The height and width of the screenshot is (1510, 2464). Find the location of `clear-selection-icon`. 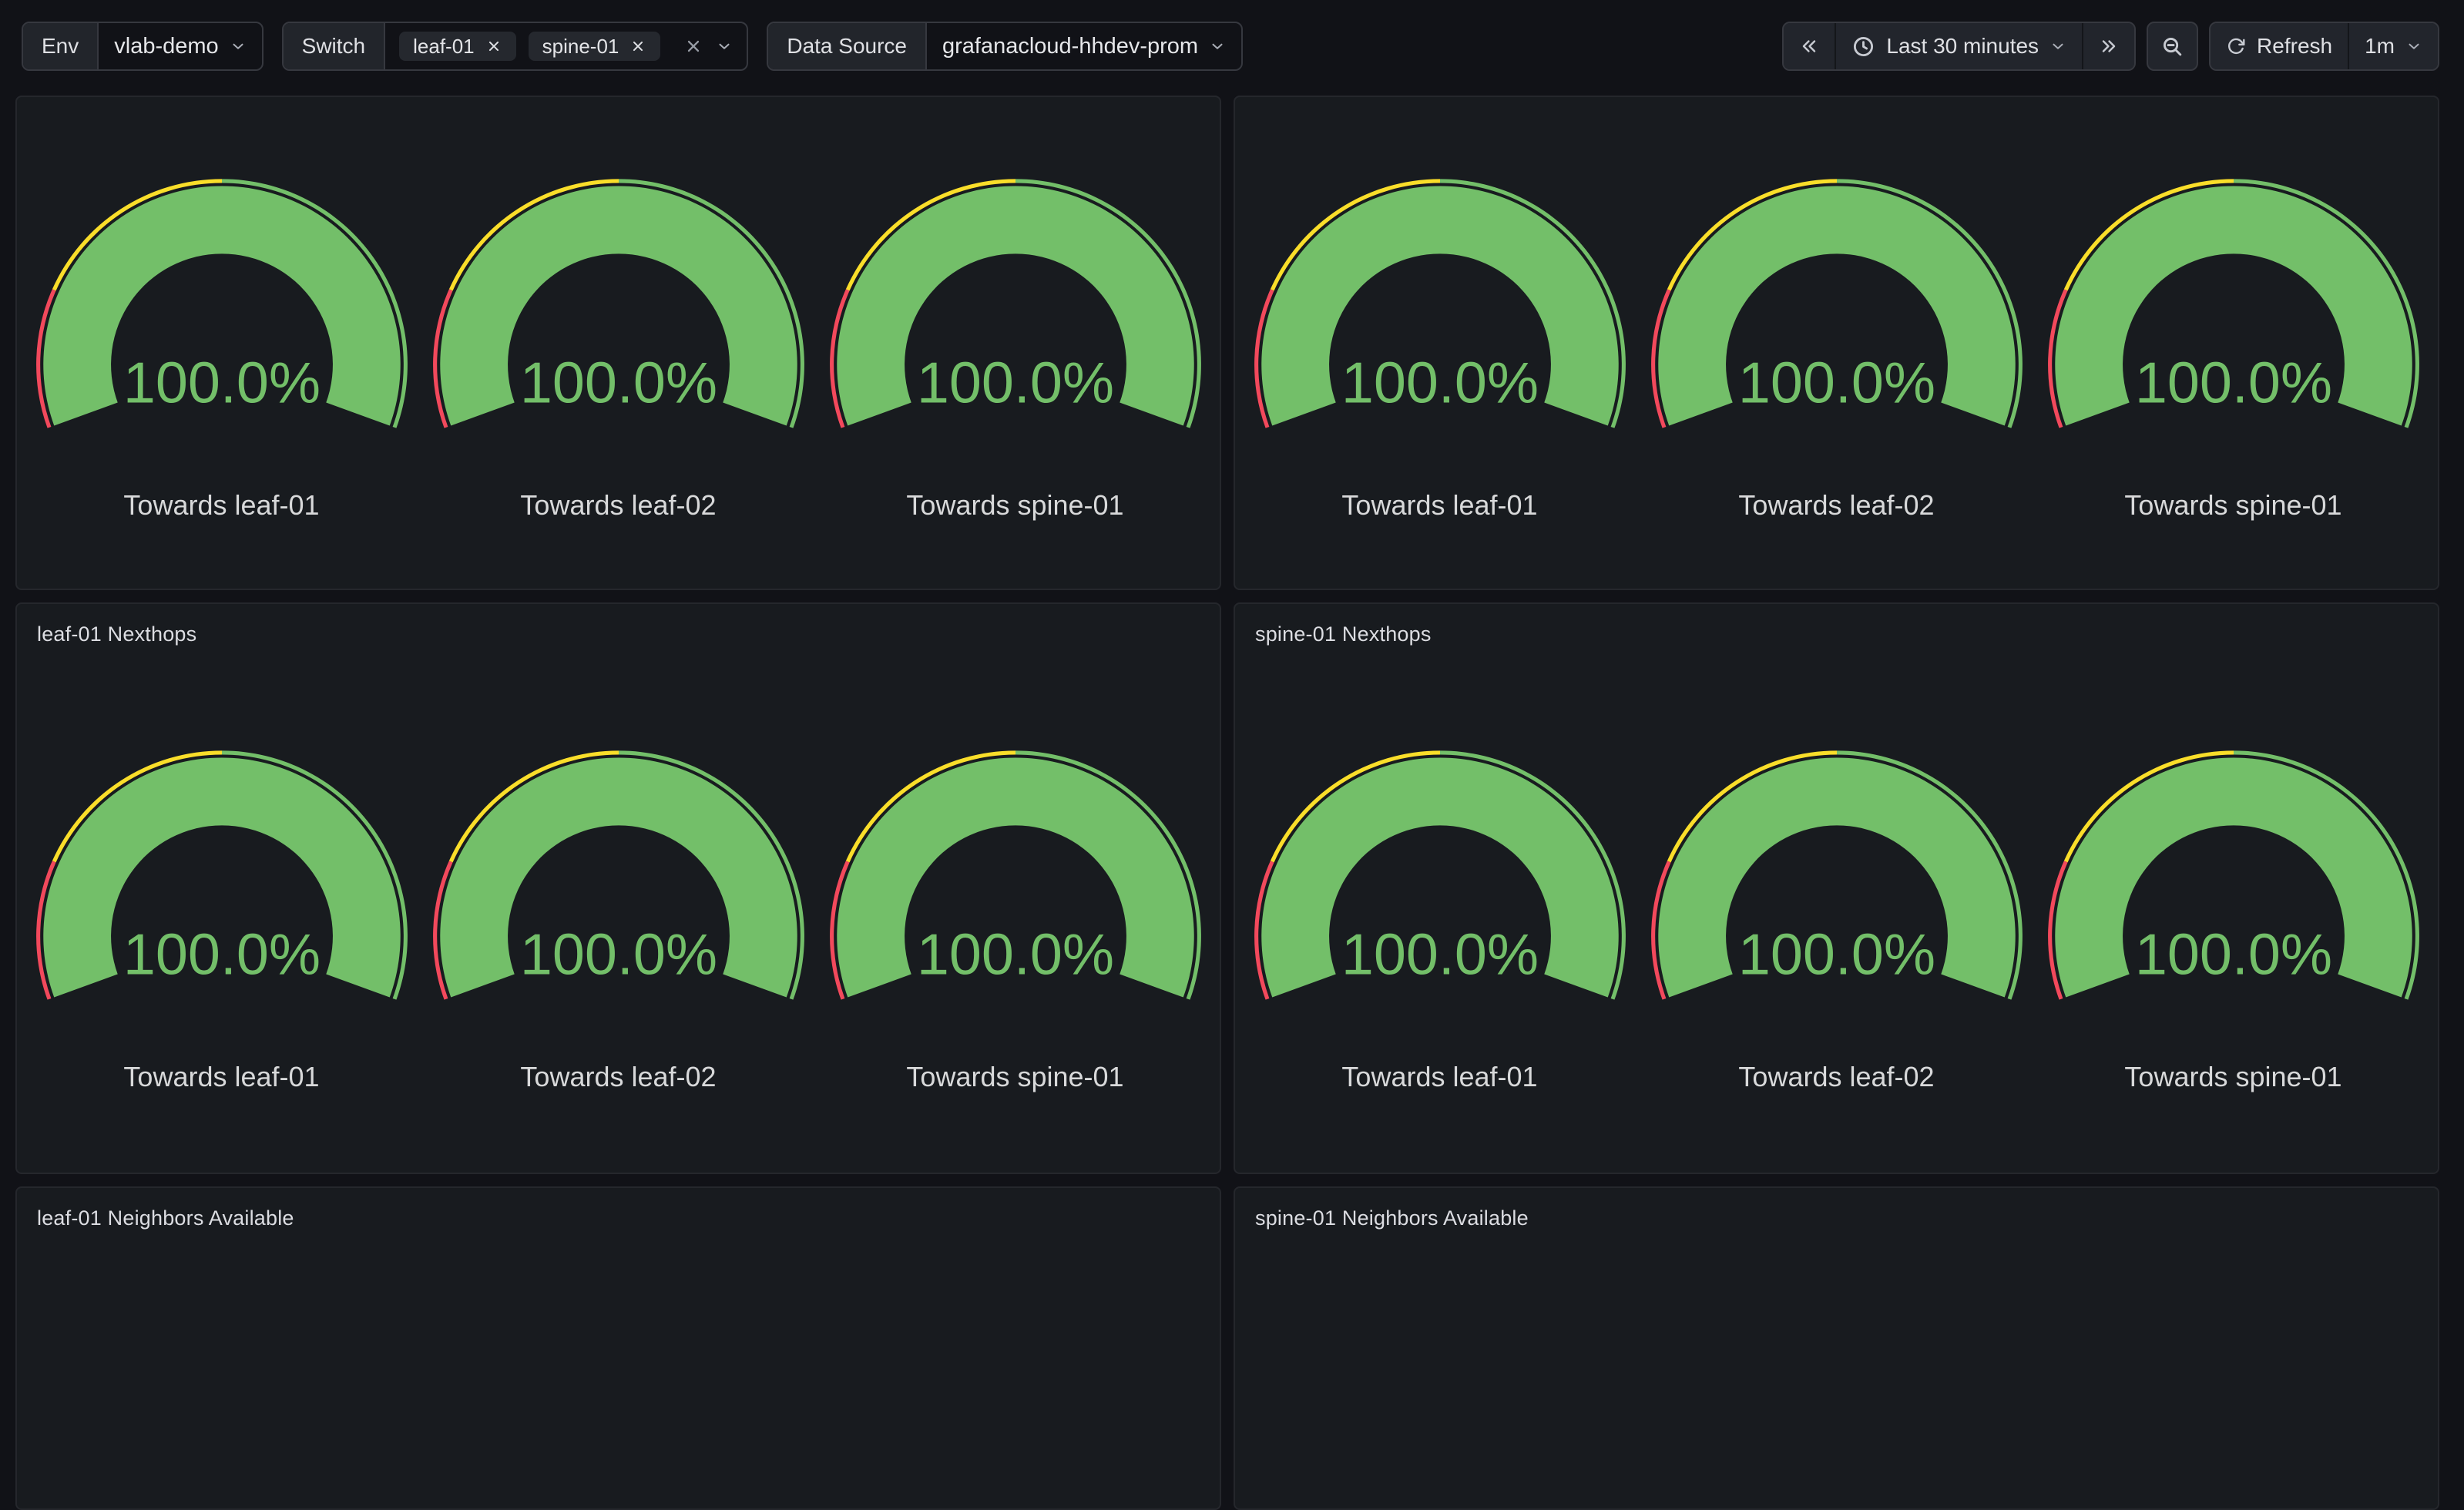

clear-selection-icon is located at coordinates (693, 46).